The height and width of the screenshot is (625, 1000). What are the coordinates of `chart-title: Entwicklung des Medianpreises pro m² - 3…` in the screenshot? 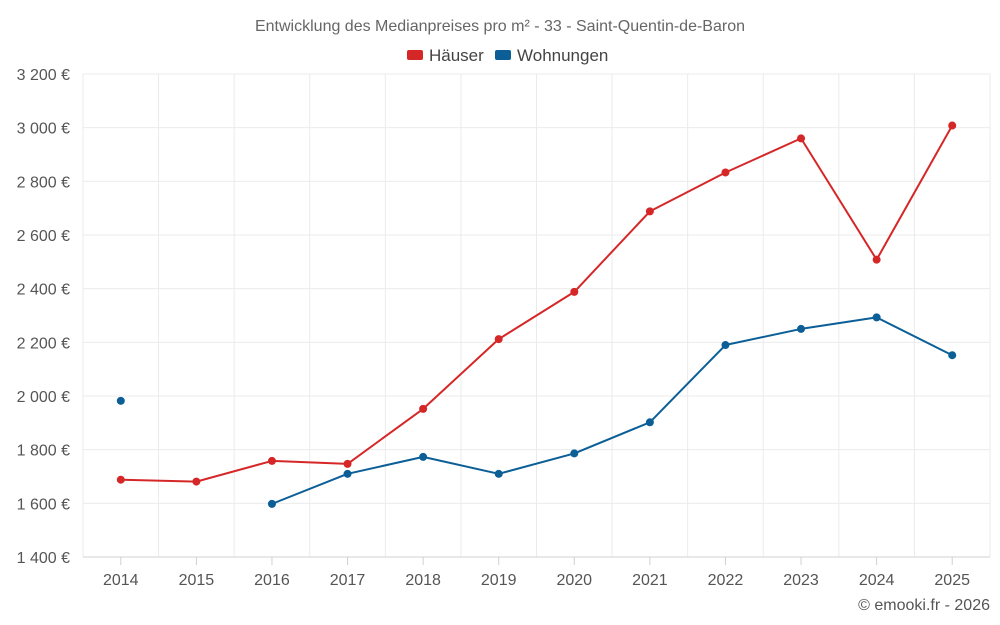 It's located at (500, 26).